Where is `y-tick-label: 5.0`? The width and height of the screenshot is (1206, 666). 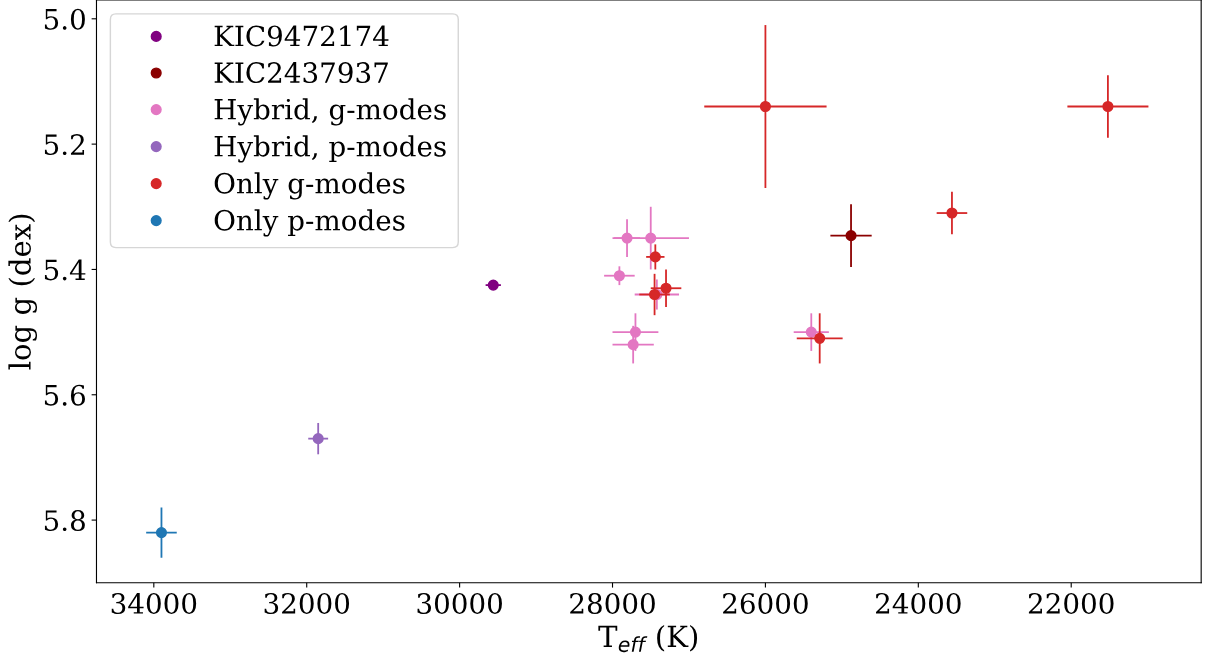
y-tick-label: 5.0 is located at coordinates (64, 19).